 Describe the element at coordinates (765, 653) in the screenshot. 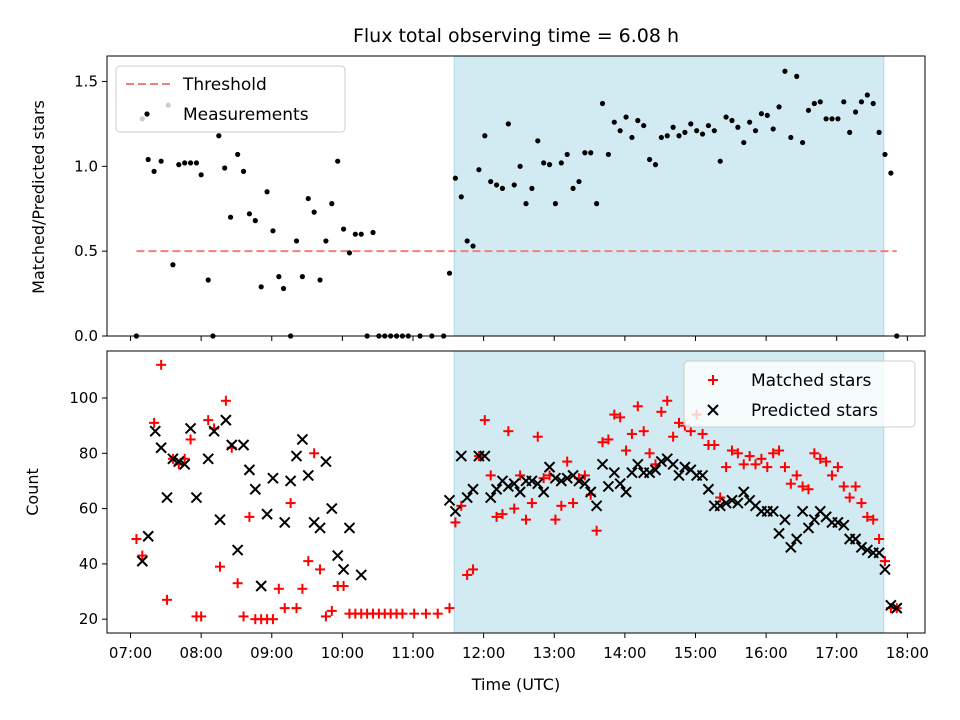

I see `x-tick-label: 16:00` at that location.